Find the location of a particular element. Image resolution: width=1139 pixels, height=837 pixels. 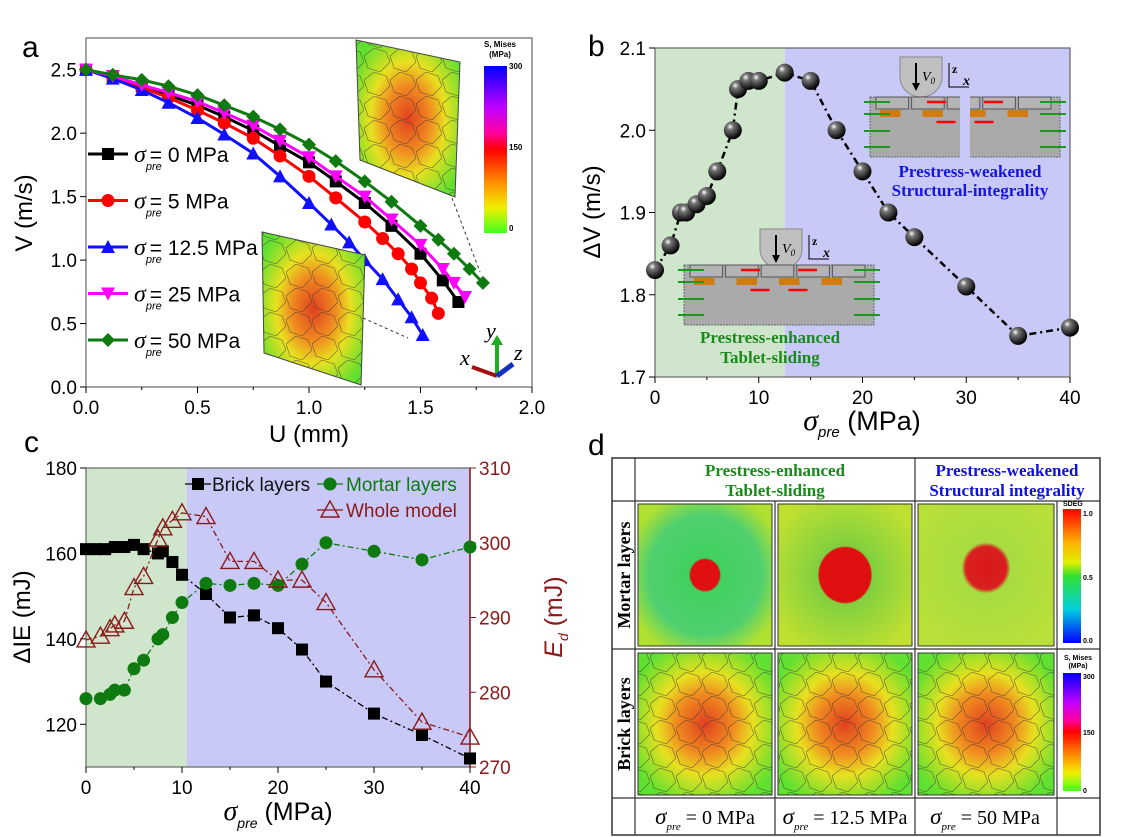

y-axis-label: ΔIE (mJ) is located at coordinates (22, 616).